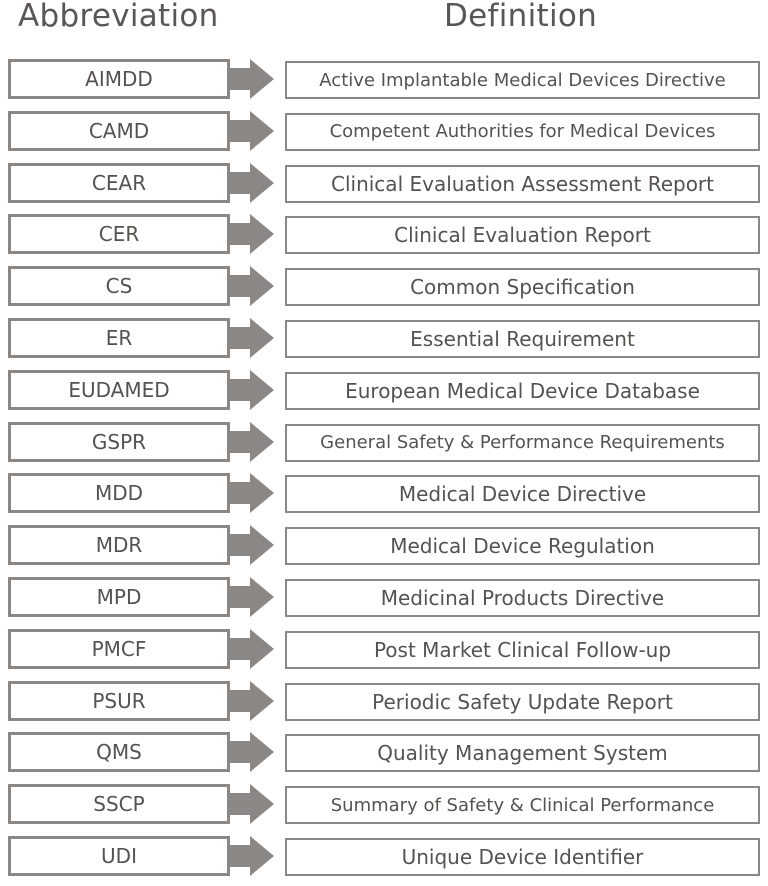  I want to click on definition-box: Summary of Safety & Clinical Performance, so click(522, 805).